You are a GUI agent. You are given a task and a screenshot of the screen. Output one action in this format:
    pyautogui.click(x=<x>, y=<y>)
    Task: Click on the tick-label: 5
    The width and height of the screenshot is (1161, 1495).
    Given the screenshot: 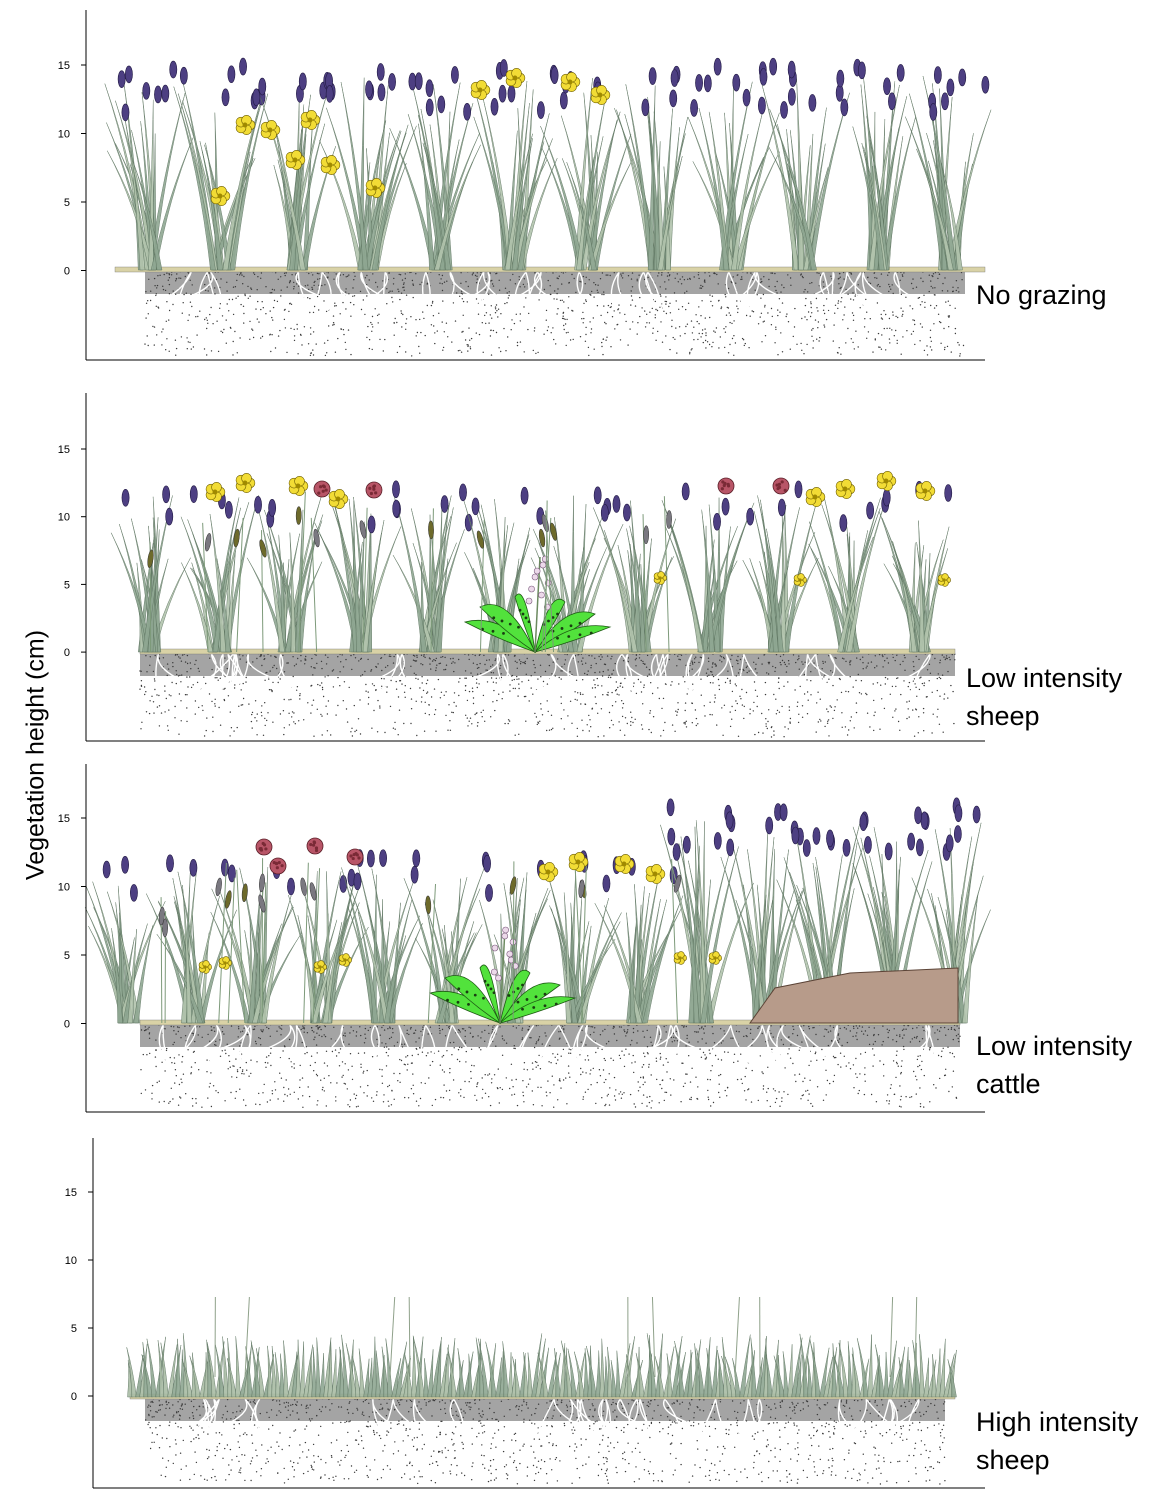 What is the action you would take?
    pyautogui.click(x=67, y=956)
    